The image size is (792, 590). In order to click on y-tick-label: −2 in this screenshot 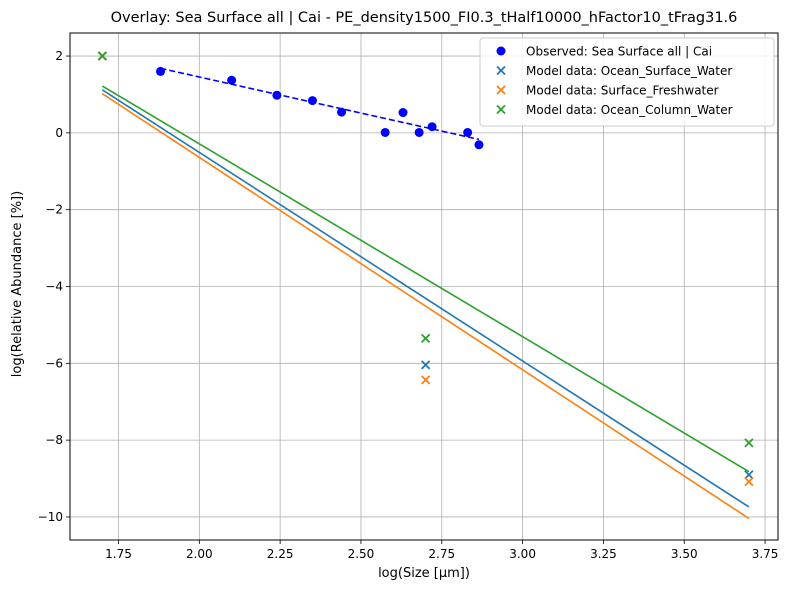, I will do `click(54, 210)`.